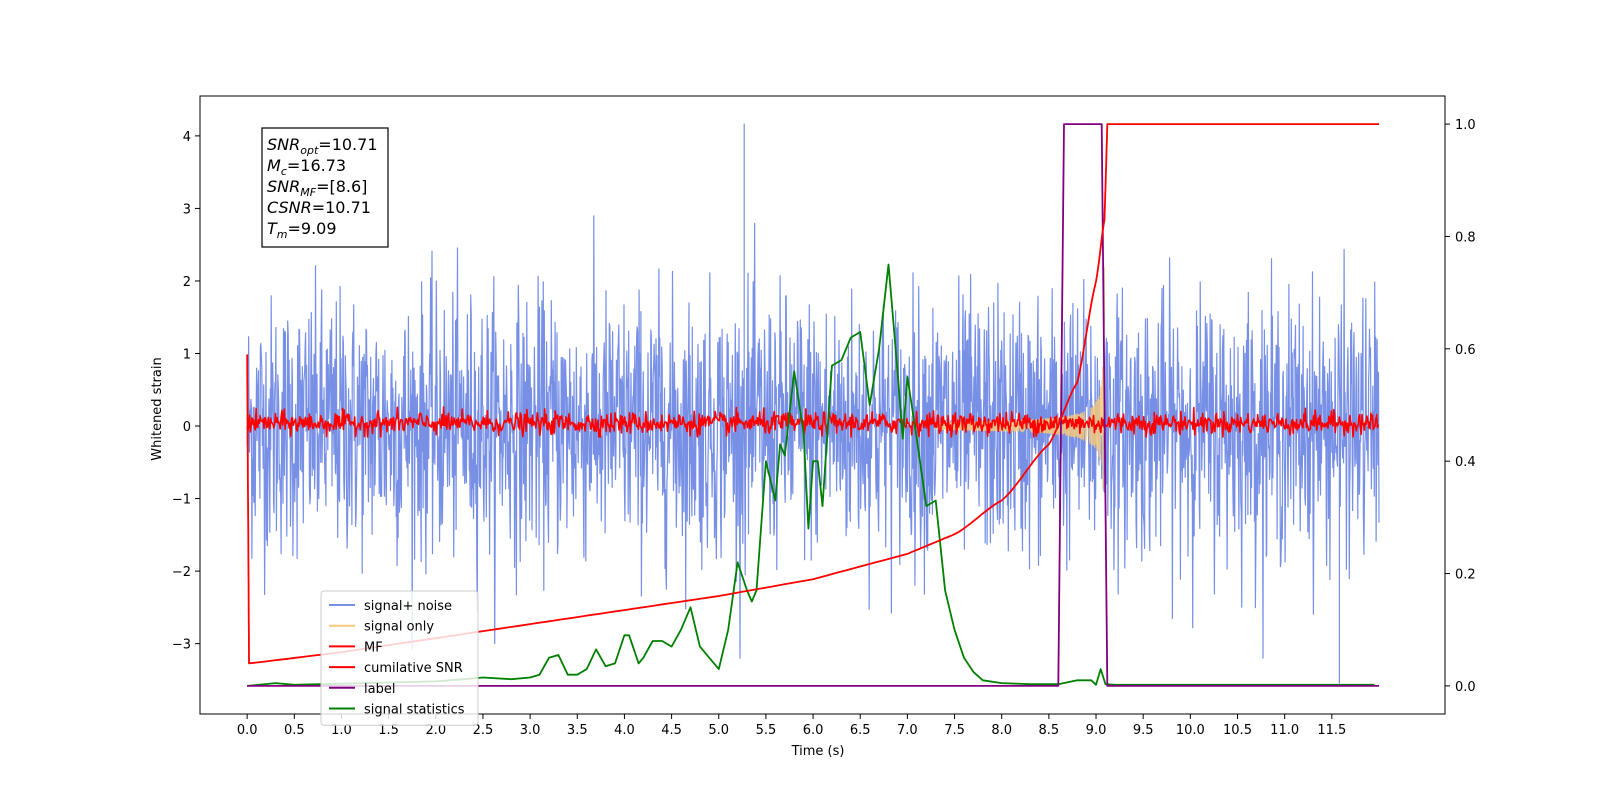 The height and width of the screenshot is (800, 1600). I want to click on legend-entry: signal only, so click(399, 627).